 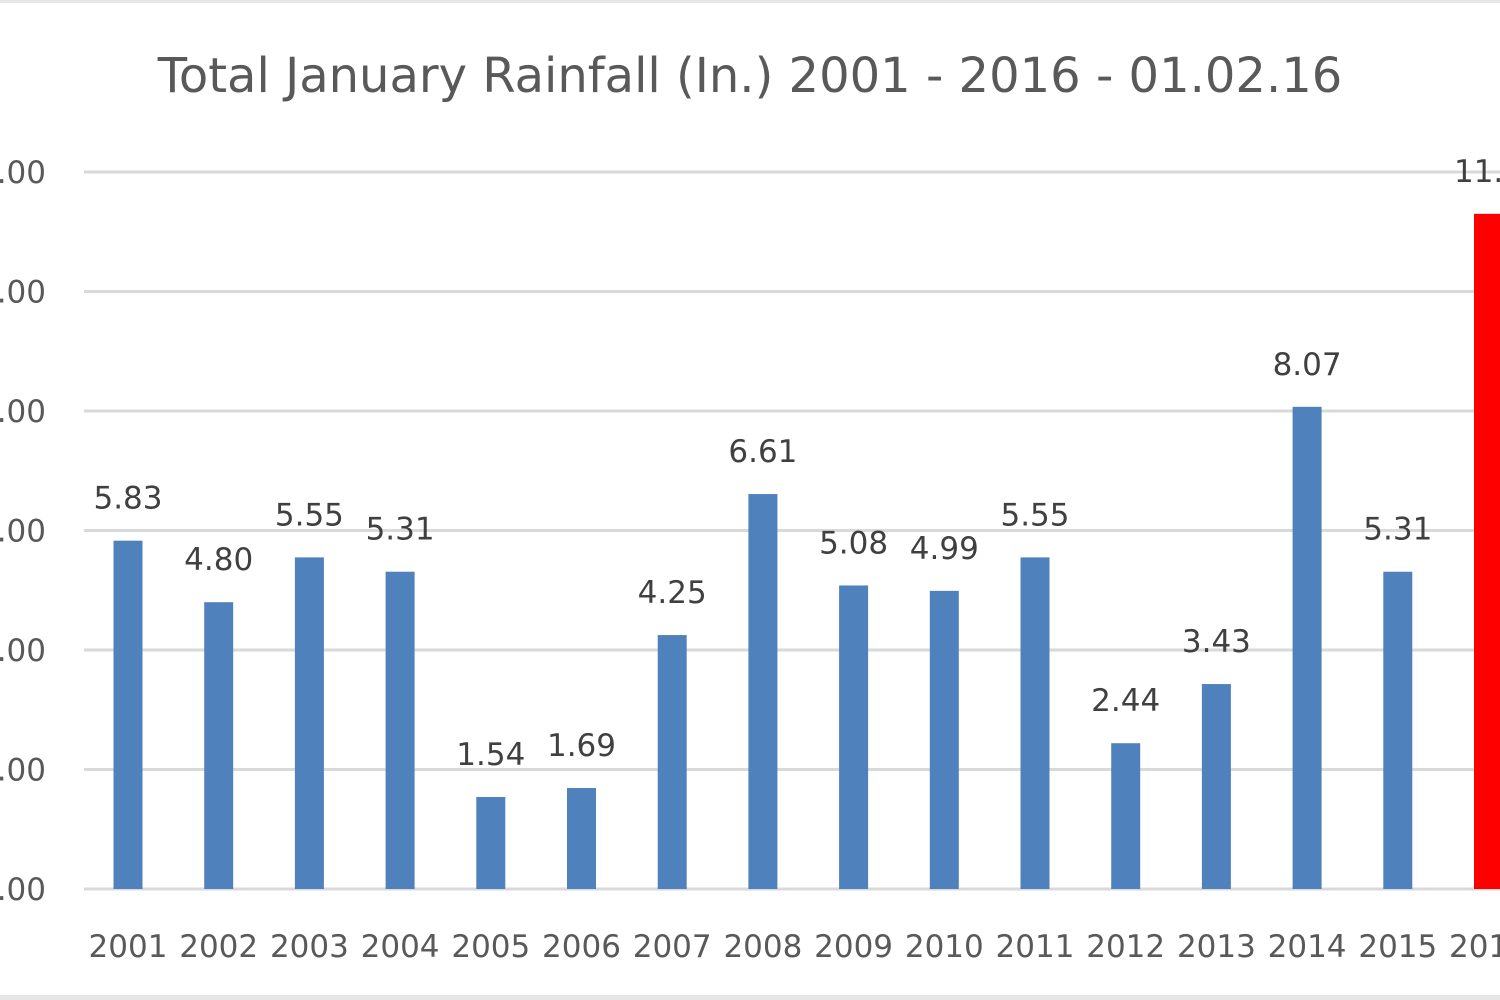 What do you see at coordinates (1307, 365) in the screenshot?
I see `data-label: 8.07` at bounding box center [1307, 365].